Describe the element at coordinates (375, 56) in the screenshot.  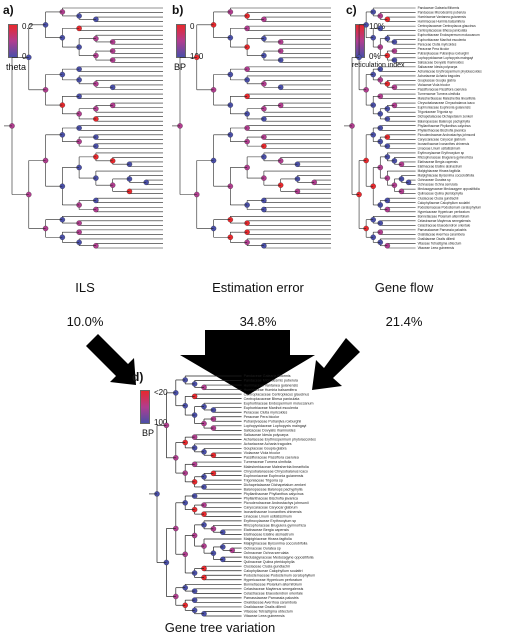
I see `panel-c-legend-min: 0%` at that location.